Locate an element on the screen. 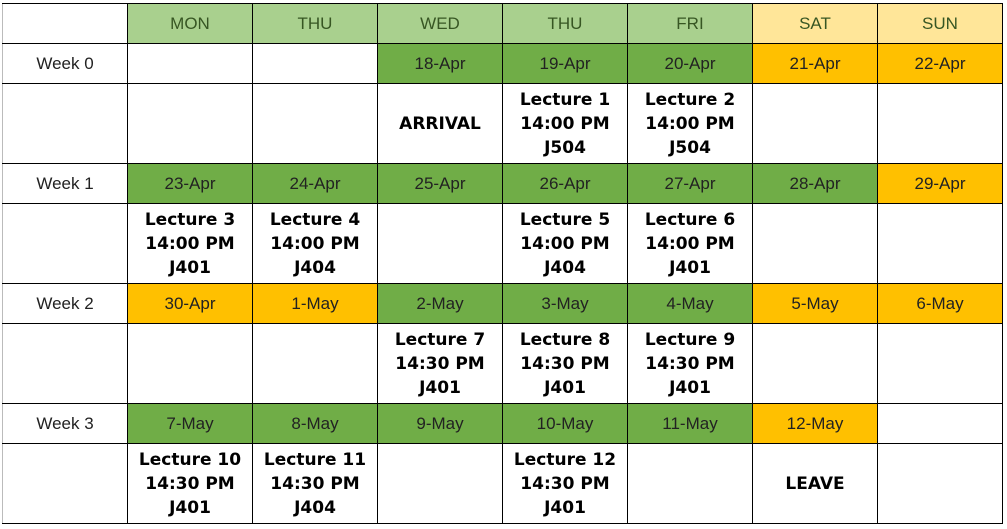  header-row: MON THU WED THU FRI SAT SUN is located at coordinates (502, 23).